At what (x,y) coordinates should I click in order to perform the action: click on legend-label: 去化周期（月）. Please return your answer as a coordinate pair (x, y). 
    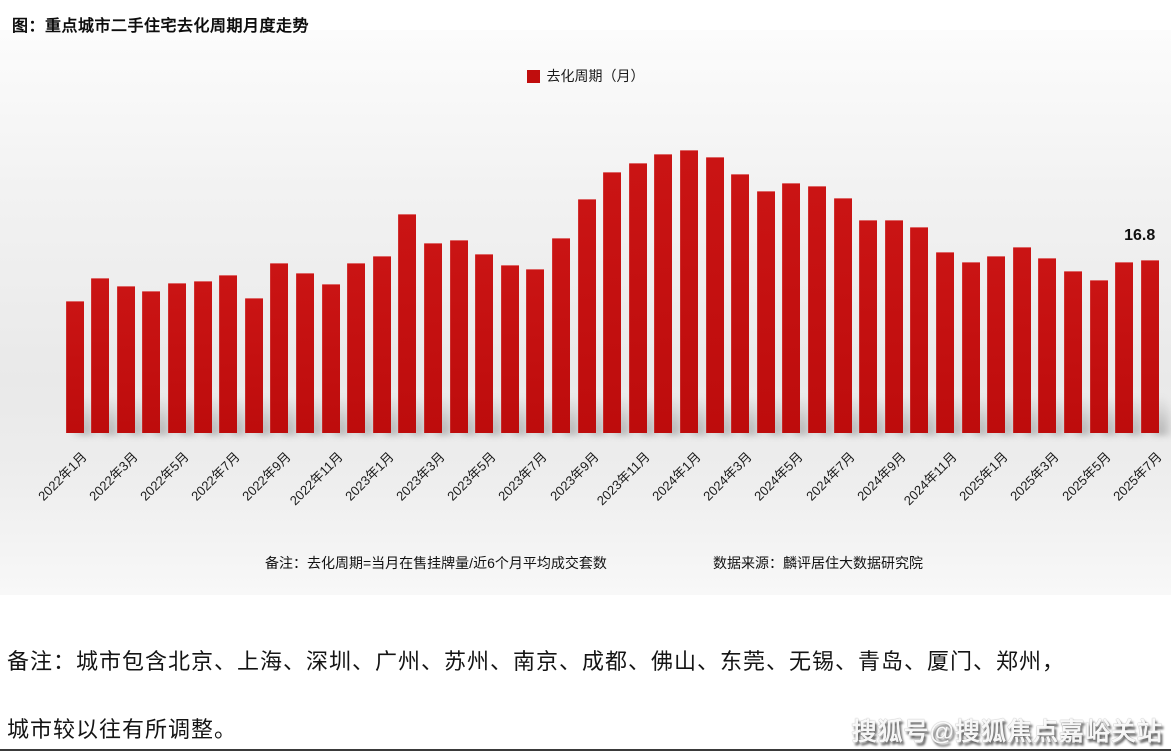
    Looking at the image, I should click on (595, 76).